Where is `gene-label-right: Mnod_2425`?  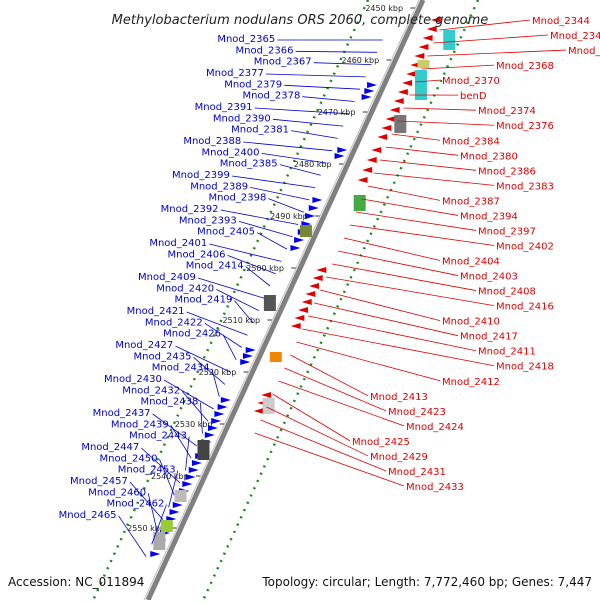 gene-label-right: Mnod_2425 is located at coordinates (381, 442).